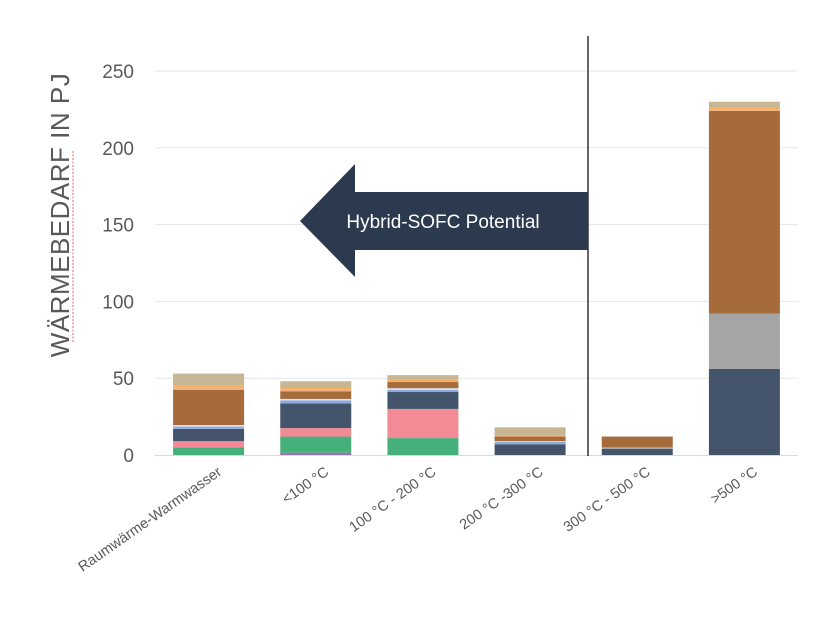 This screenshot has height=619, width=825. I want to click on x-category-label: 100 °C - 200 °C, so click(393, 500).